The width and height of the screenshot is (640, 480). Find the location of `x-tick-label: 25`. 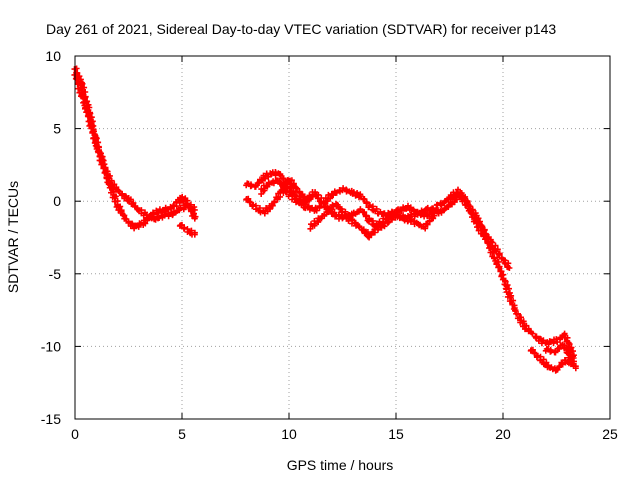

x-tick-label: 25 is located at coordinates (610, 434).